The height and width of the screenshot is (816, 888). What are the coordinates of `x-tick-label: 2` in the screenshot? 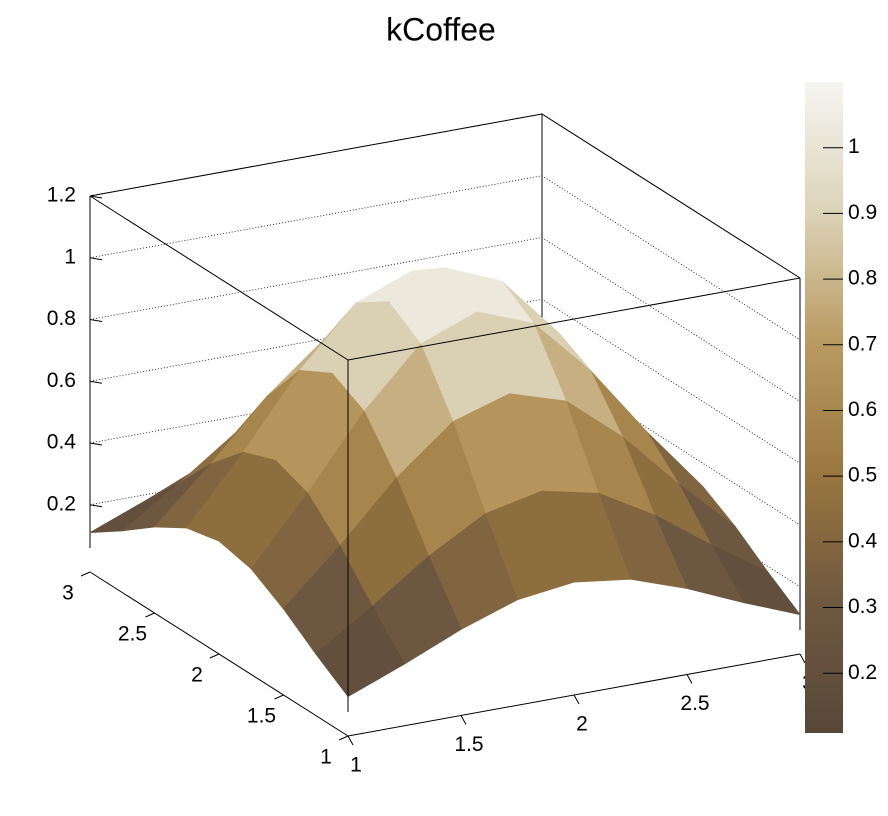 It's located at (582, 724).